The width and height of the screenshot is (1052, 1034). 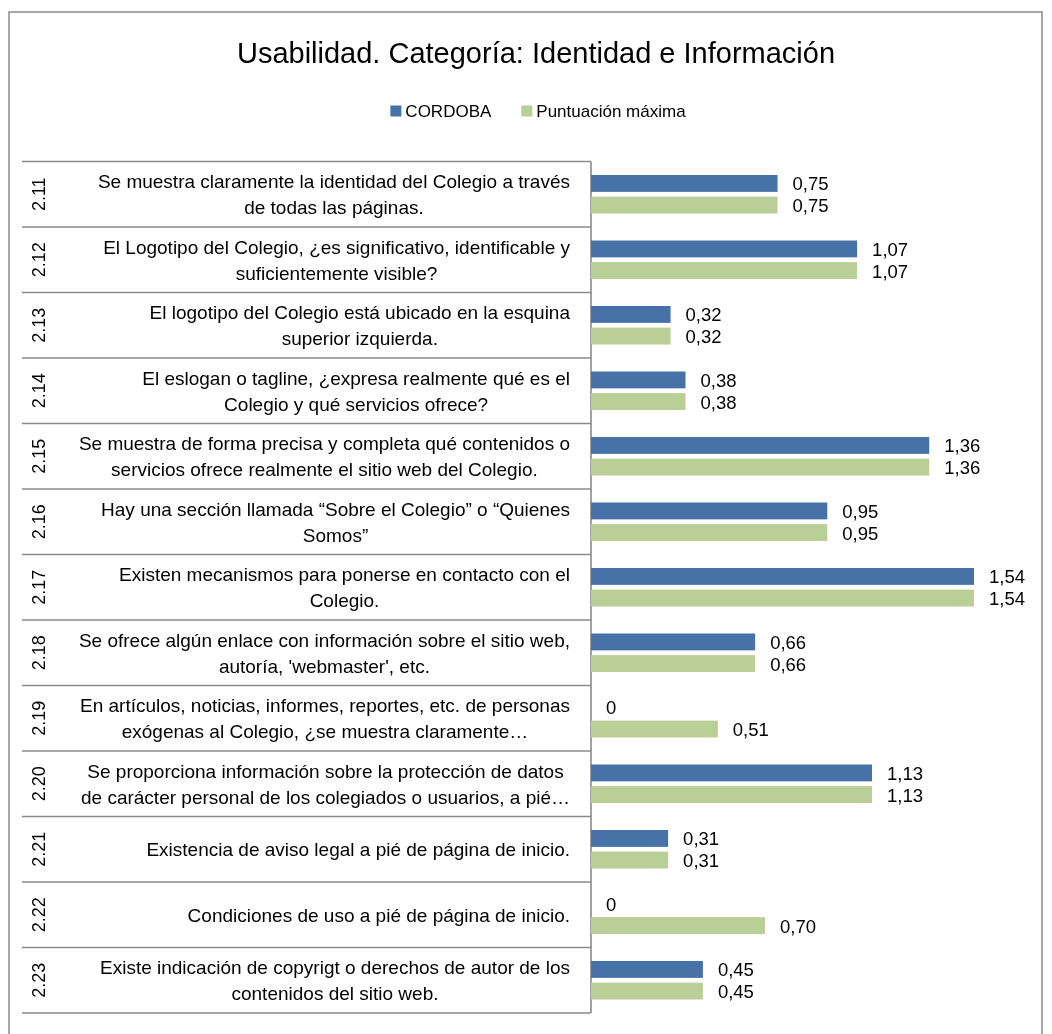 What do you see at coordinates (324, 456) in the screenshot?
I see `y-tick-label: Se muestra de forma precisa y completa qué contenidos o servicios ofrece realmente el sitio web del Colegio.` at bounding box center [324, 456].